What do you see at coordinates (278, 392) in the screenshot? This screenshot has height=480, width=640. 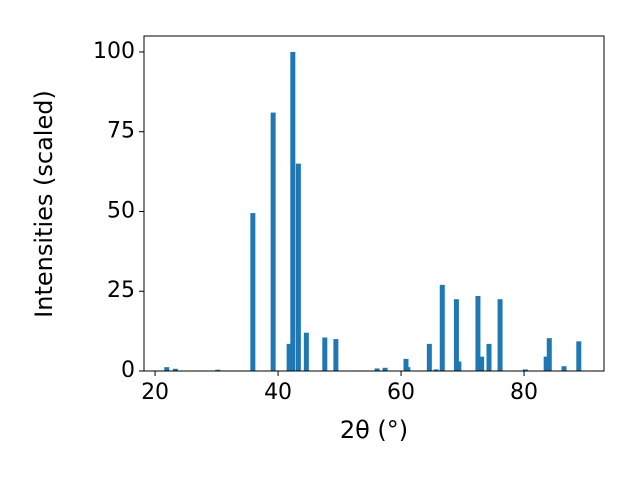 I see `x-tick-label: 40` at bounding box center [278, 392].